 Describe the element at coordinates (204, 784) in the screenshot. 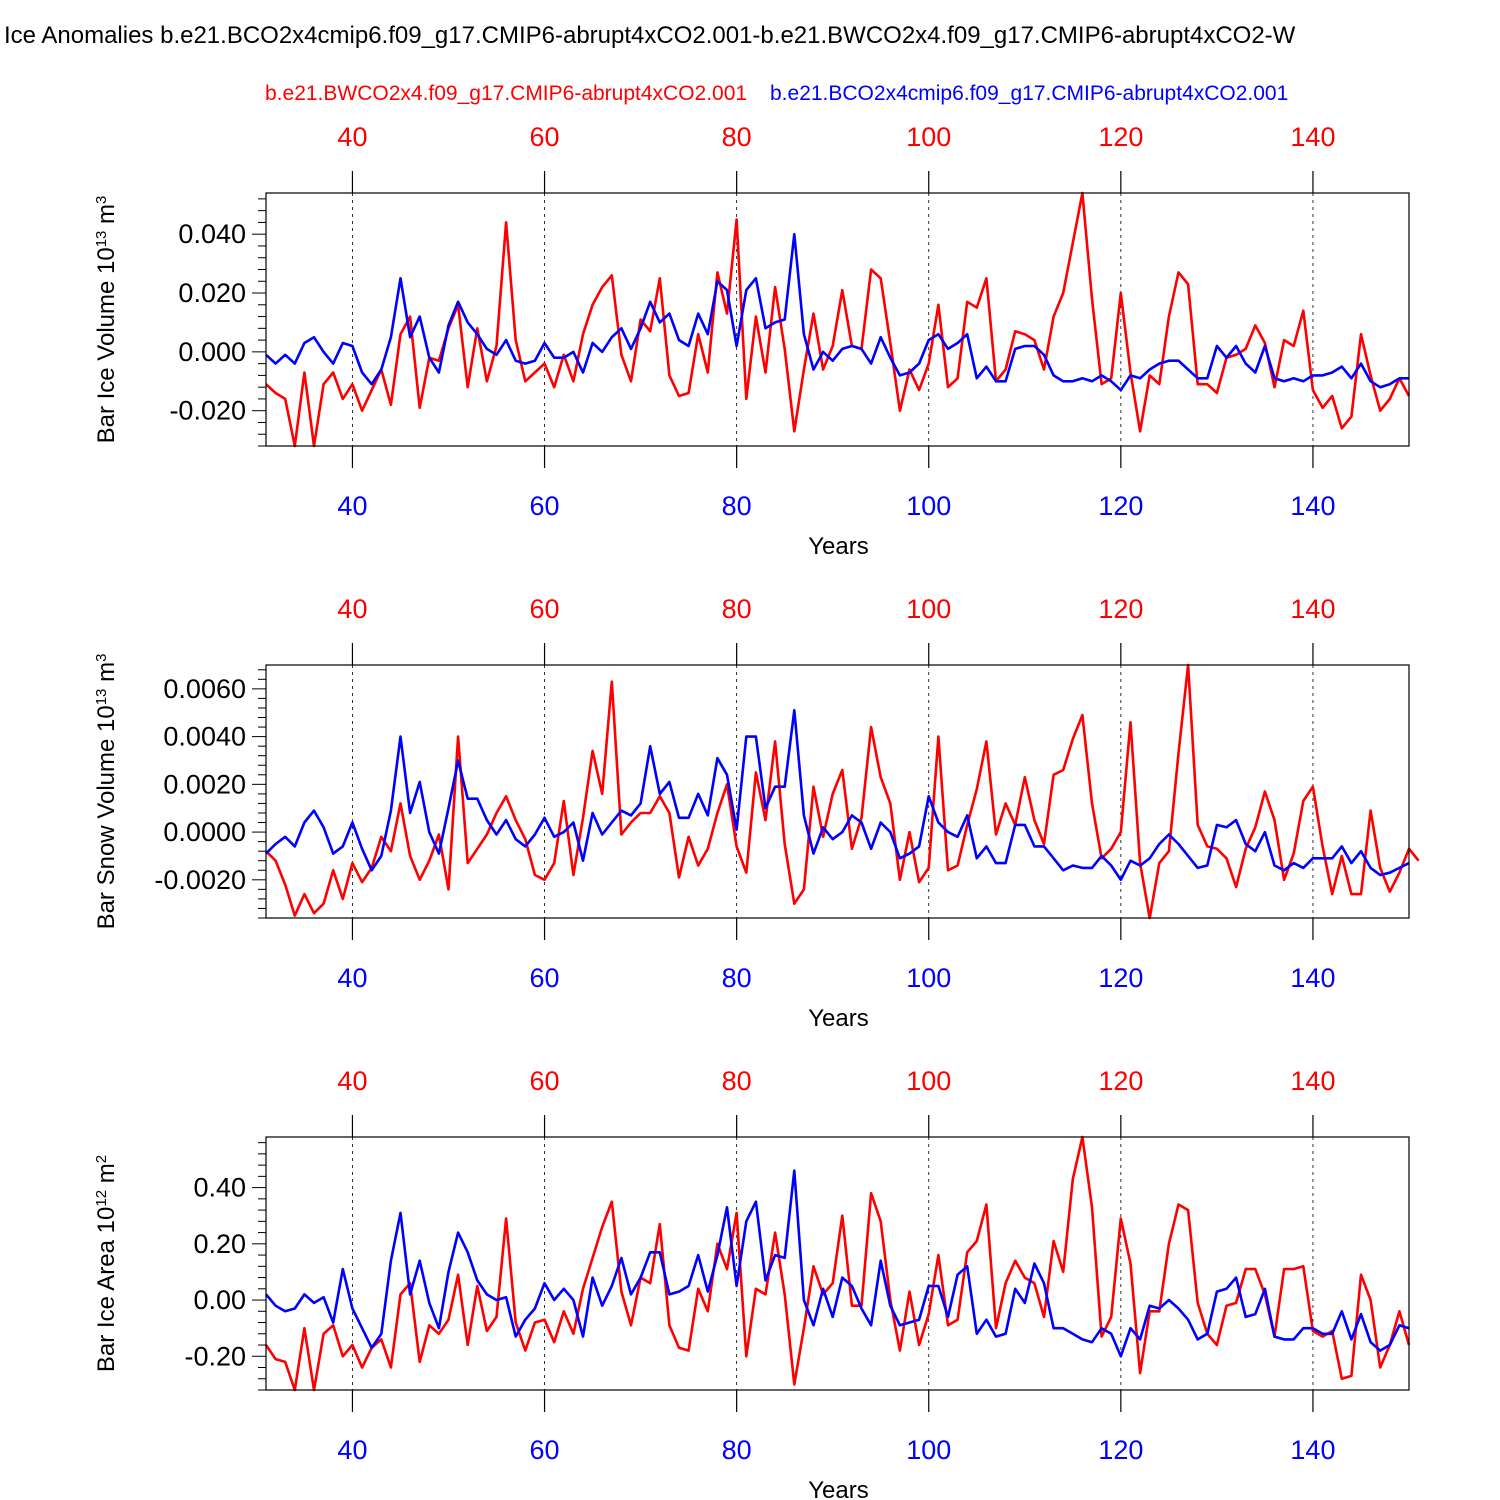

I see `y-tick-label: 0.0020` at that location.